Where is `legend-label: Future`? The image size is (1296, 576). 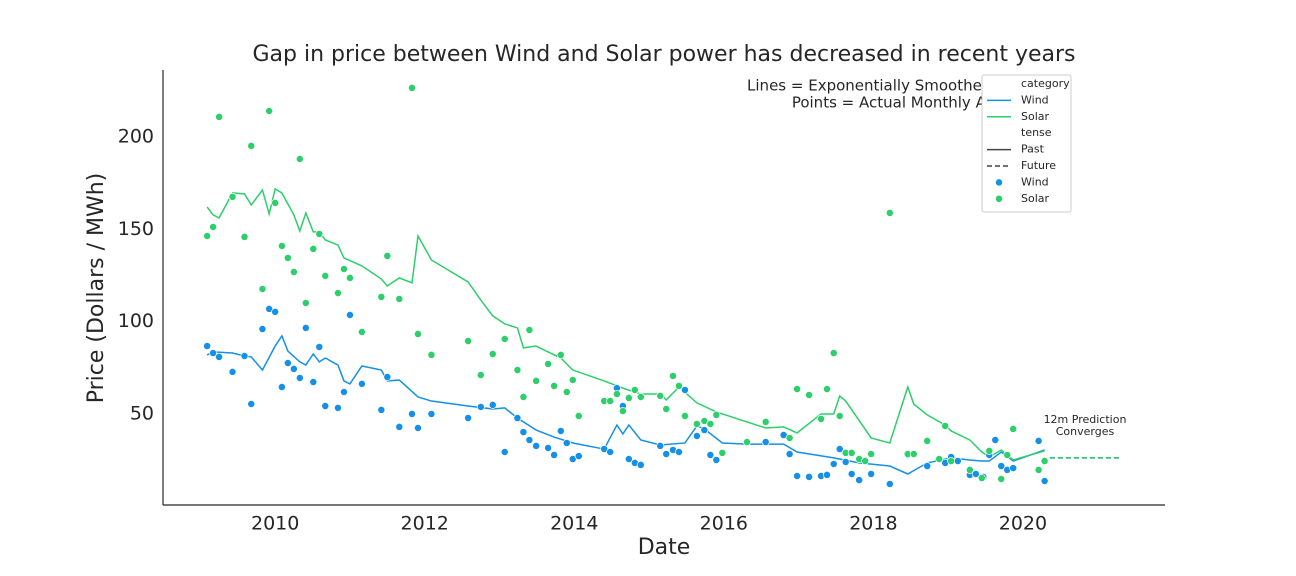
legend-label: Future is located at coordinates (1038, 165).